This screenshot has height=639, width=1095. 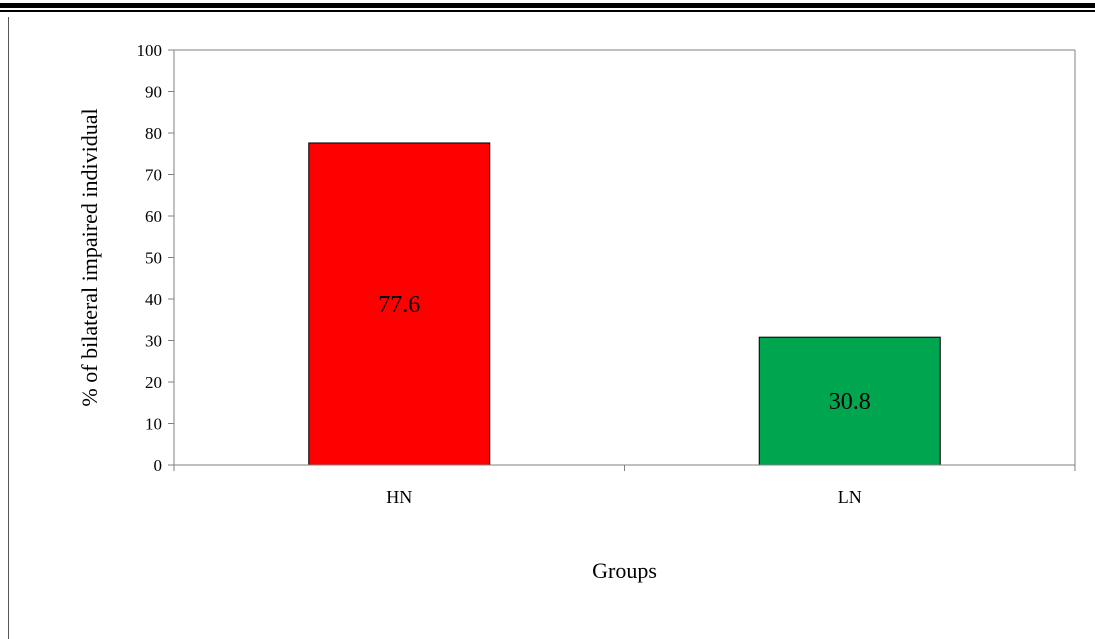 I want to click on x-axis-ticks: HN LN, so click(x=624, y=486).